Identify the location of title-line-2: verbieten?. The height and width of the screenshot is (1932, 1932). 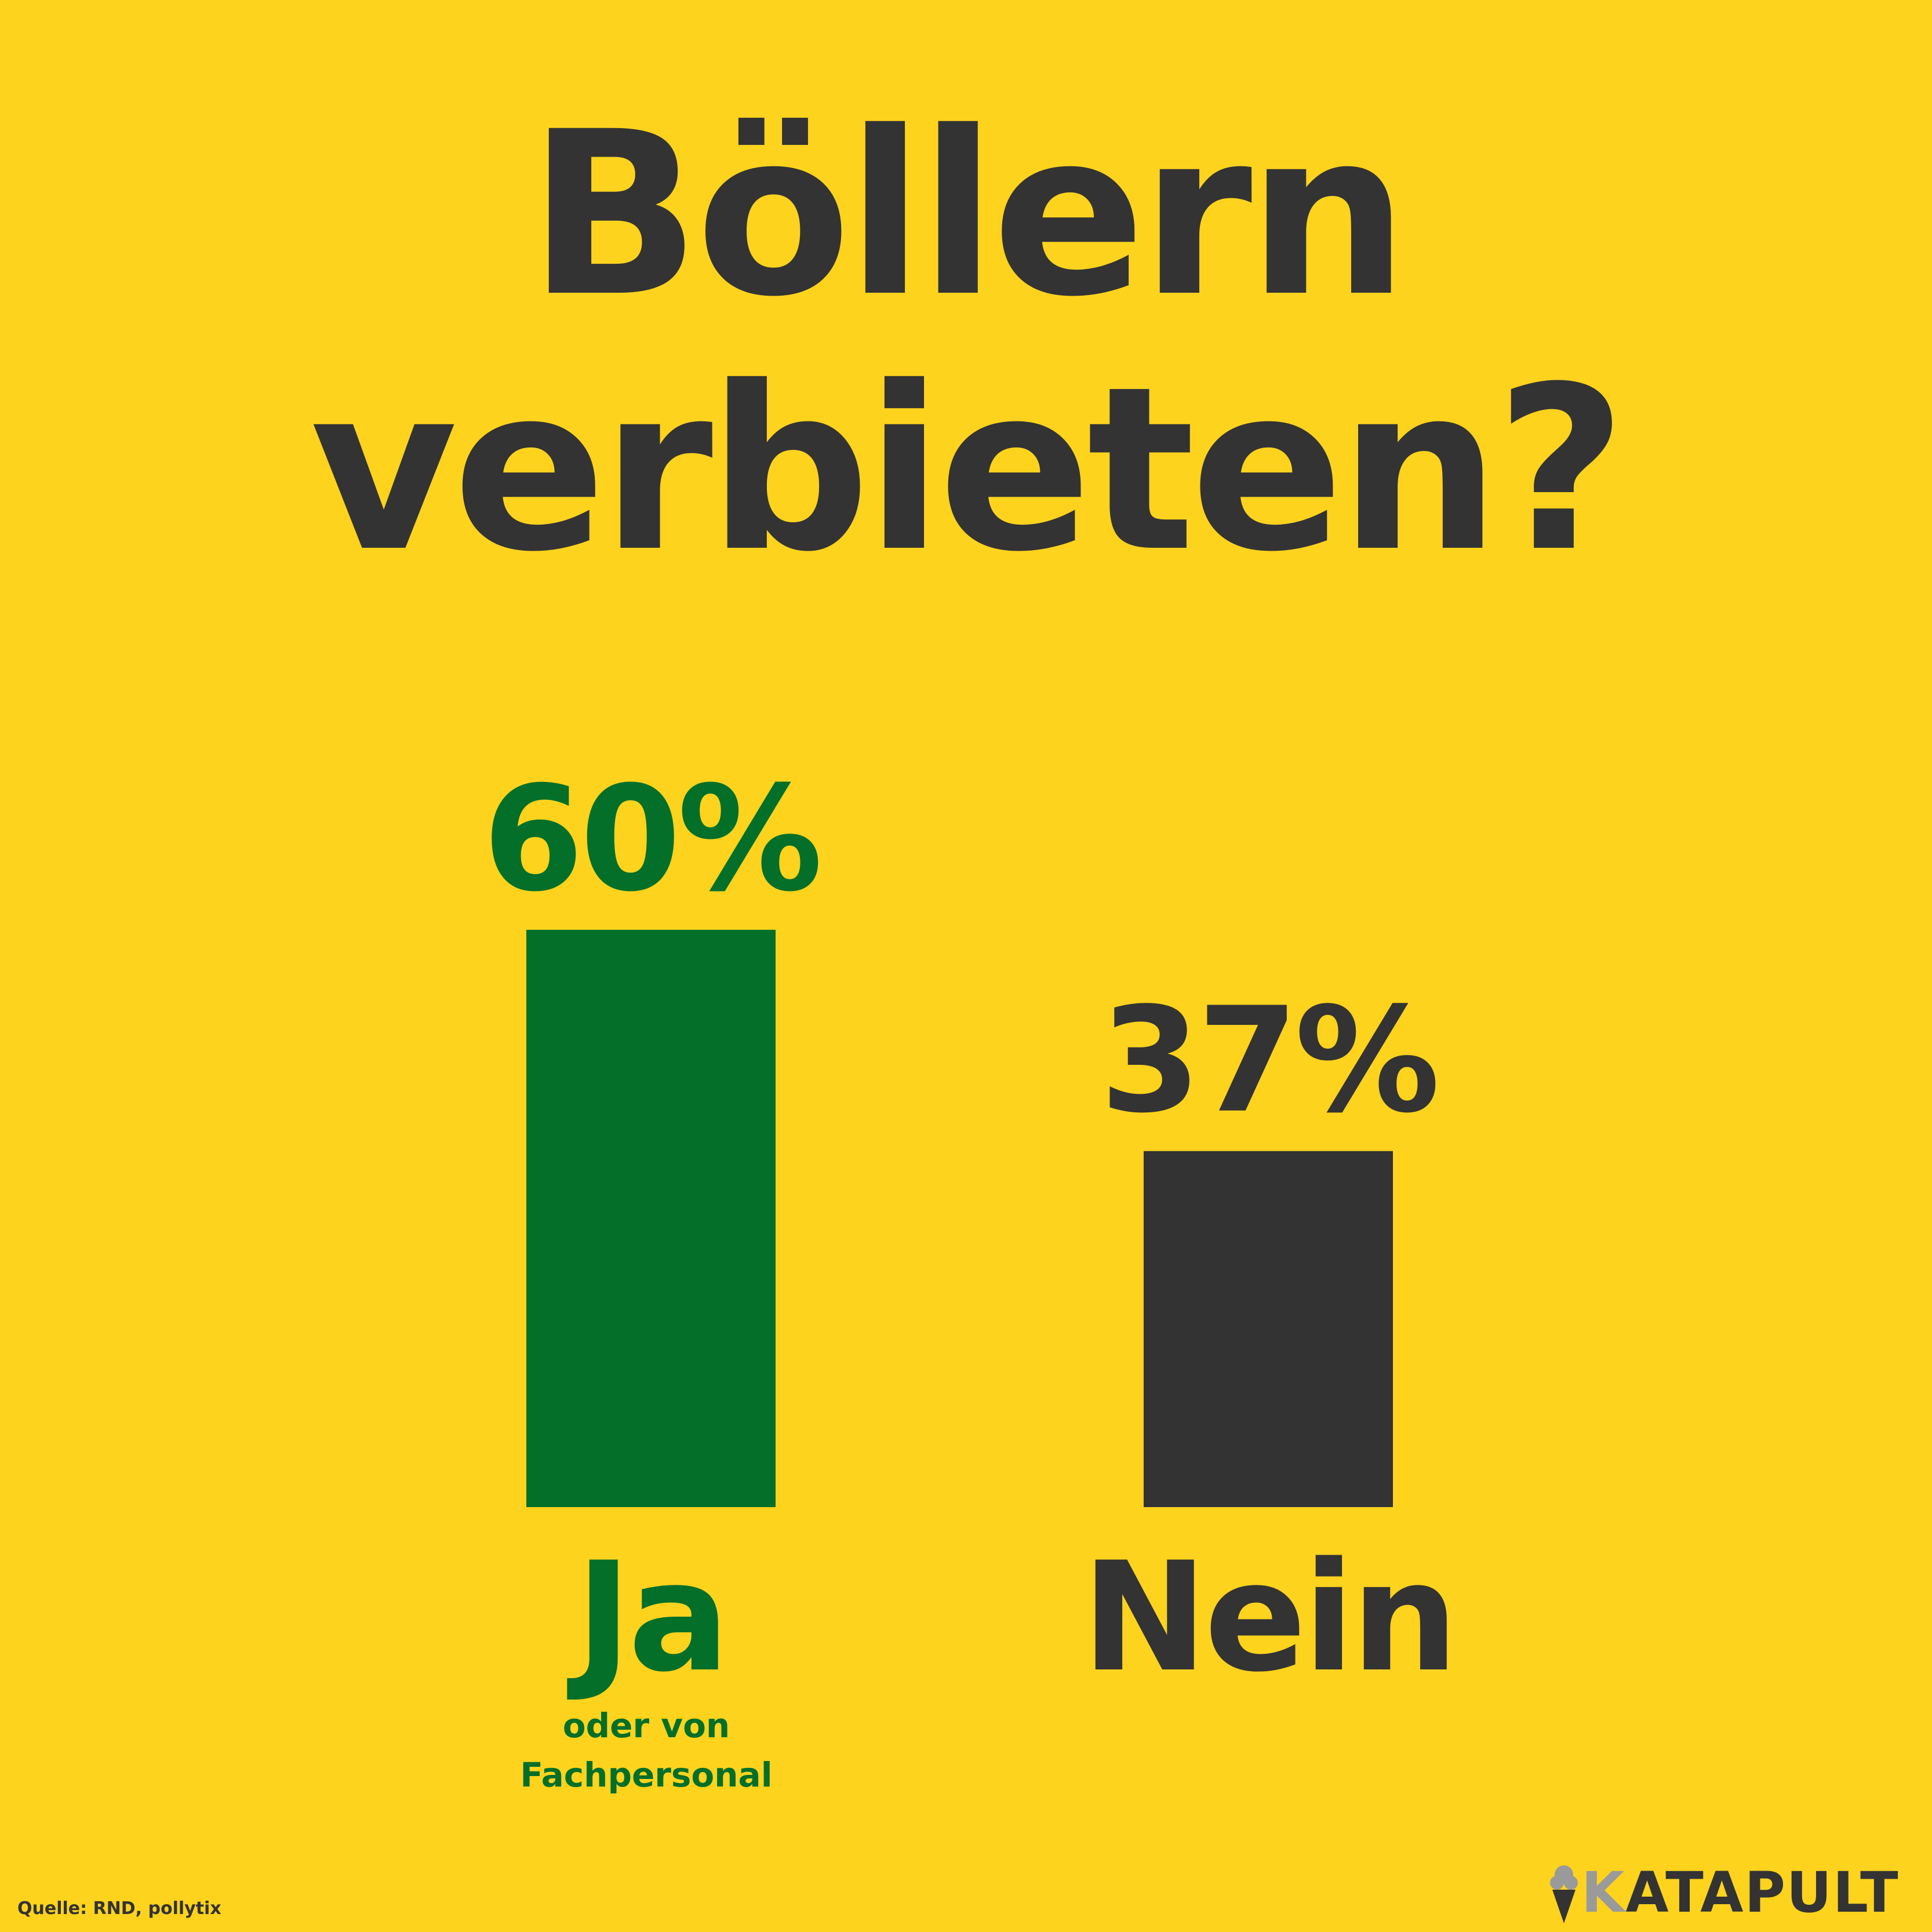
(968, 469).